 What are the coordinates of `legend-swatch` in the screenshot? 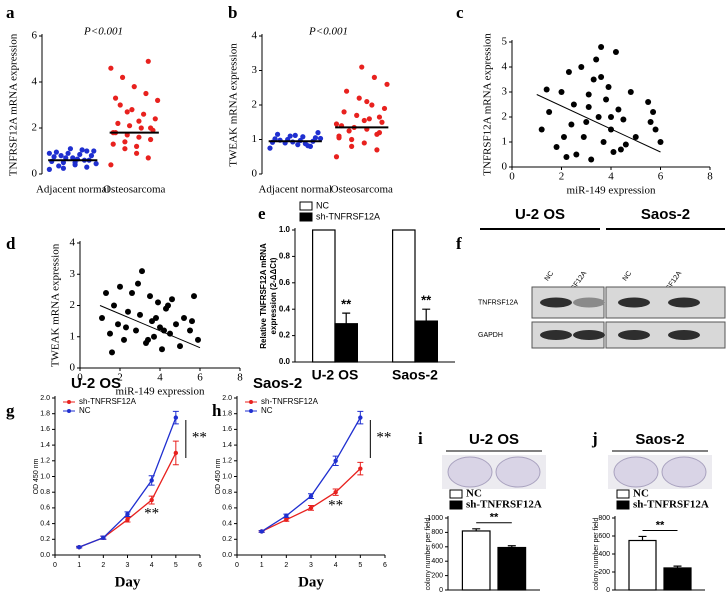 It's located at (456, 505).